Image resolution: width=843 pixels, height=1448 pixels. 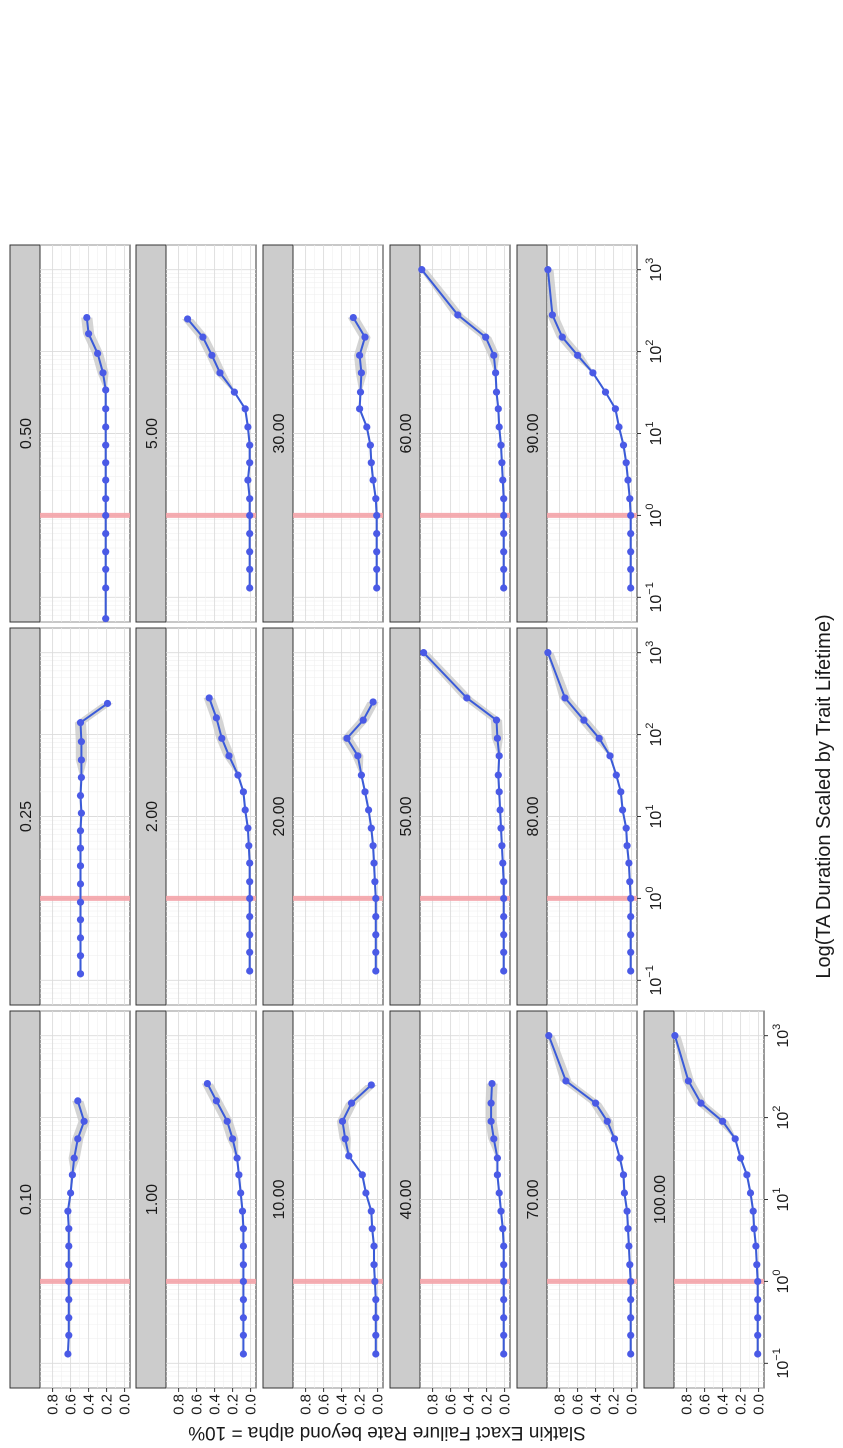 What do you see at coordinates (687, 1404) in the screenshot?
I see `y-tick-label: 0.8` at bounding box center [687, 1404].